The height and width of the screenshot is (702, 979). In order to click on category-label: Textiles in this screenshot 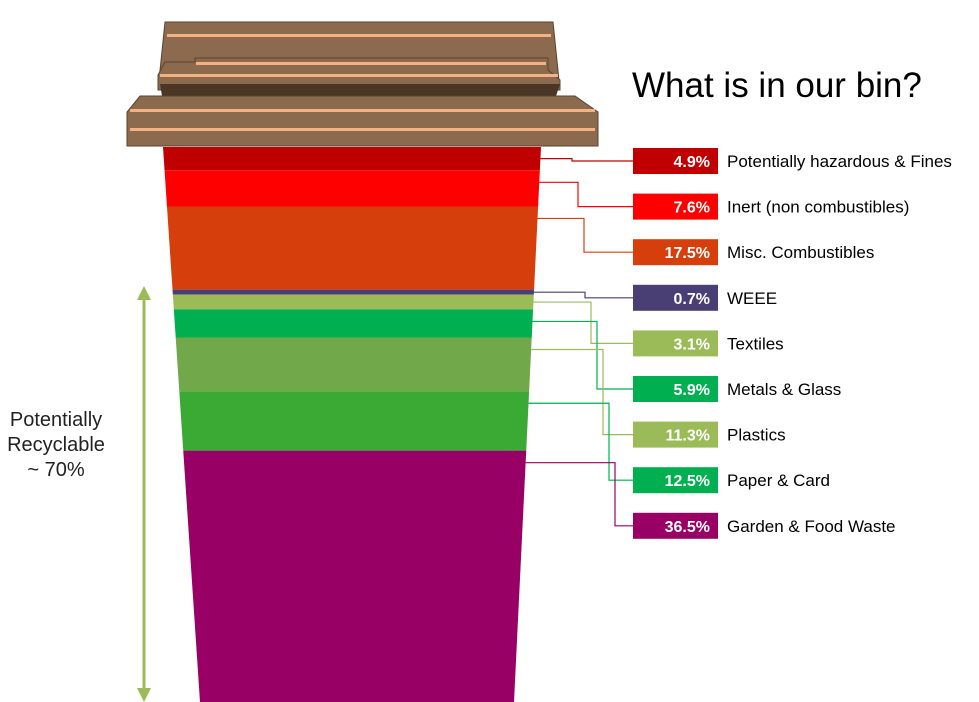, I will do `click(755, 343)`.